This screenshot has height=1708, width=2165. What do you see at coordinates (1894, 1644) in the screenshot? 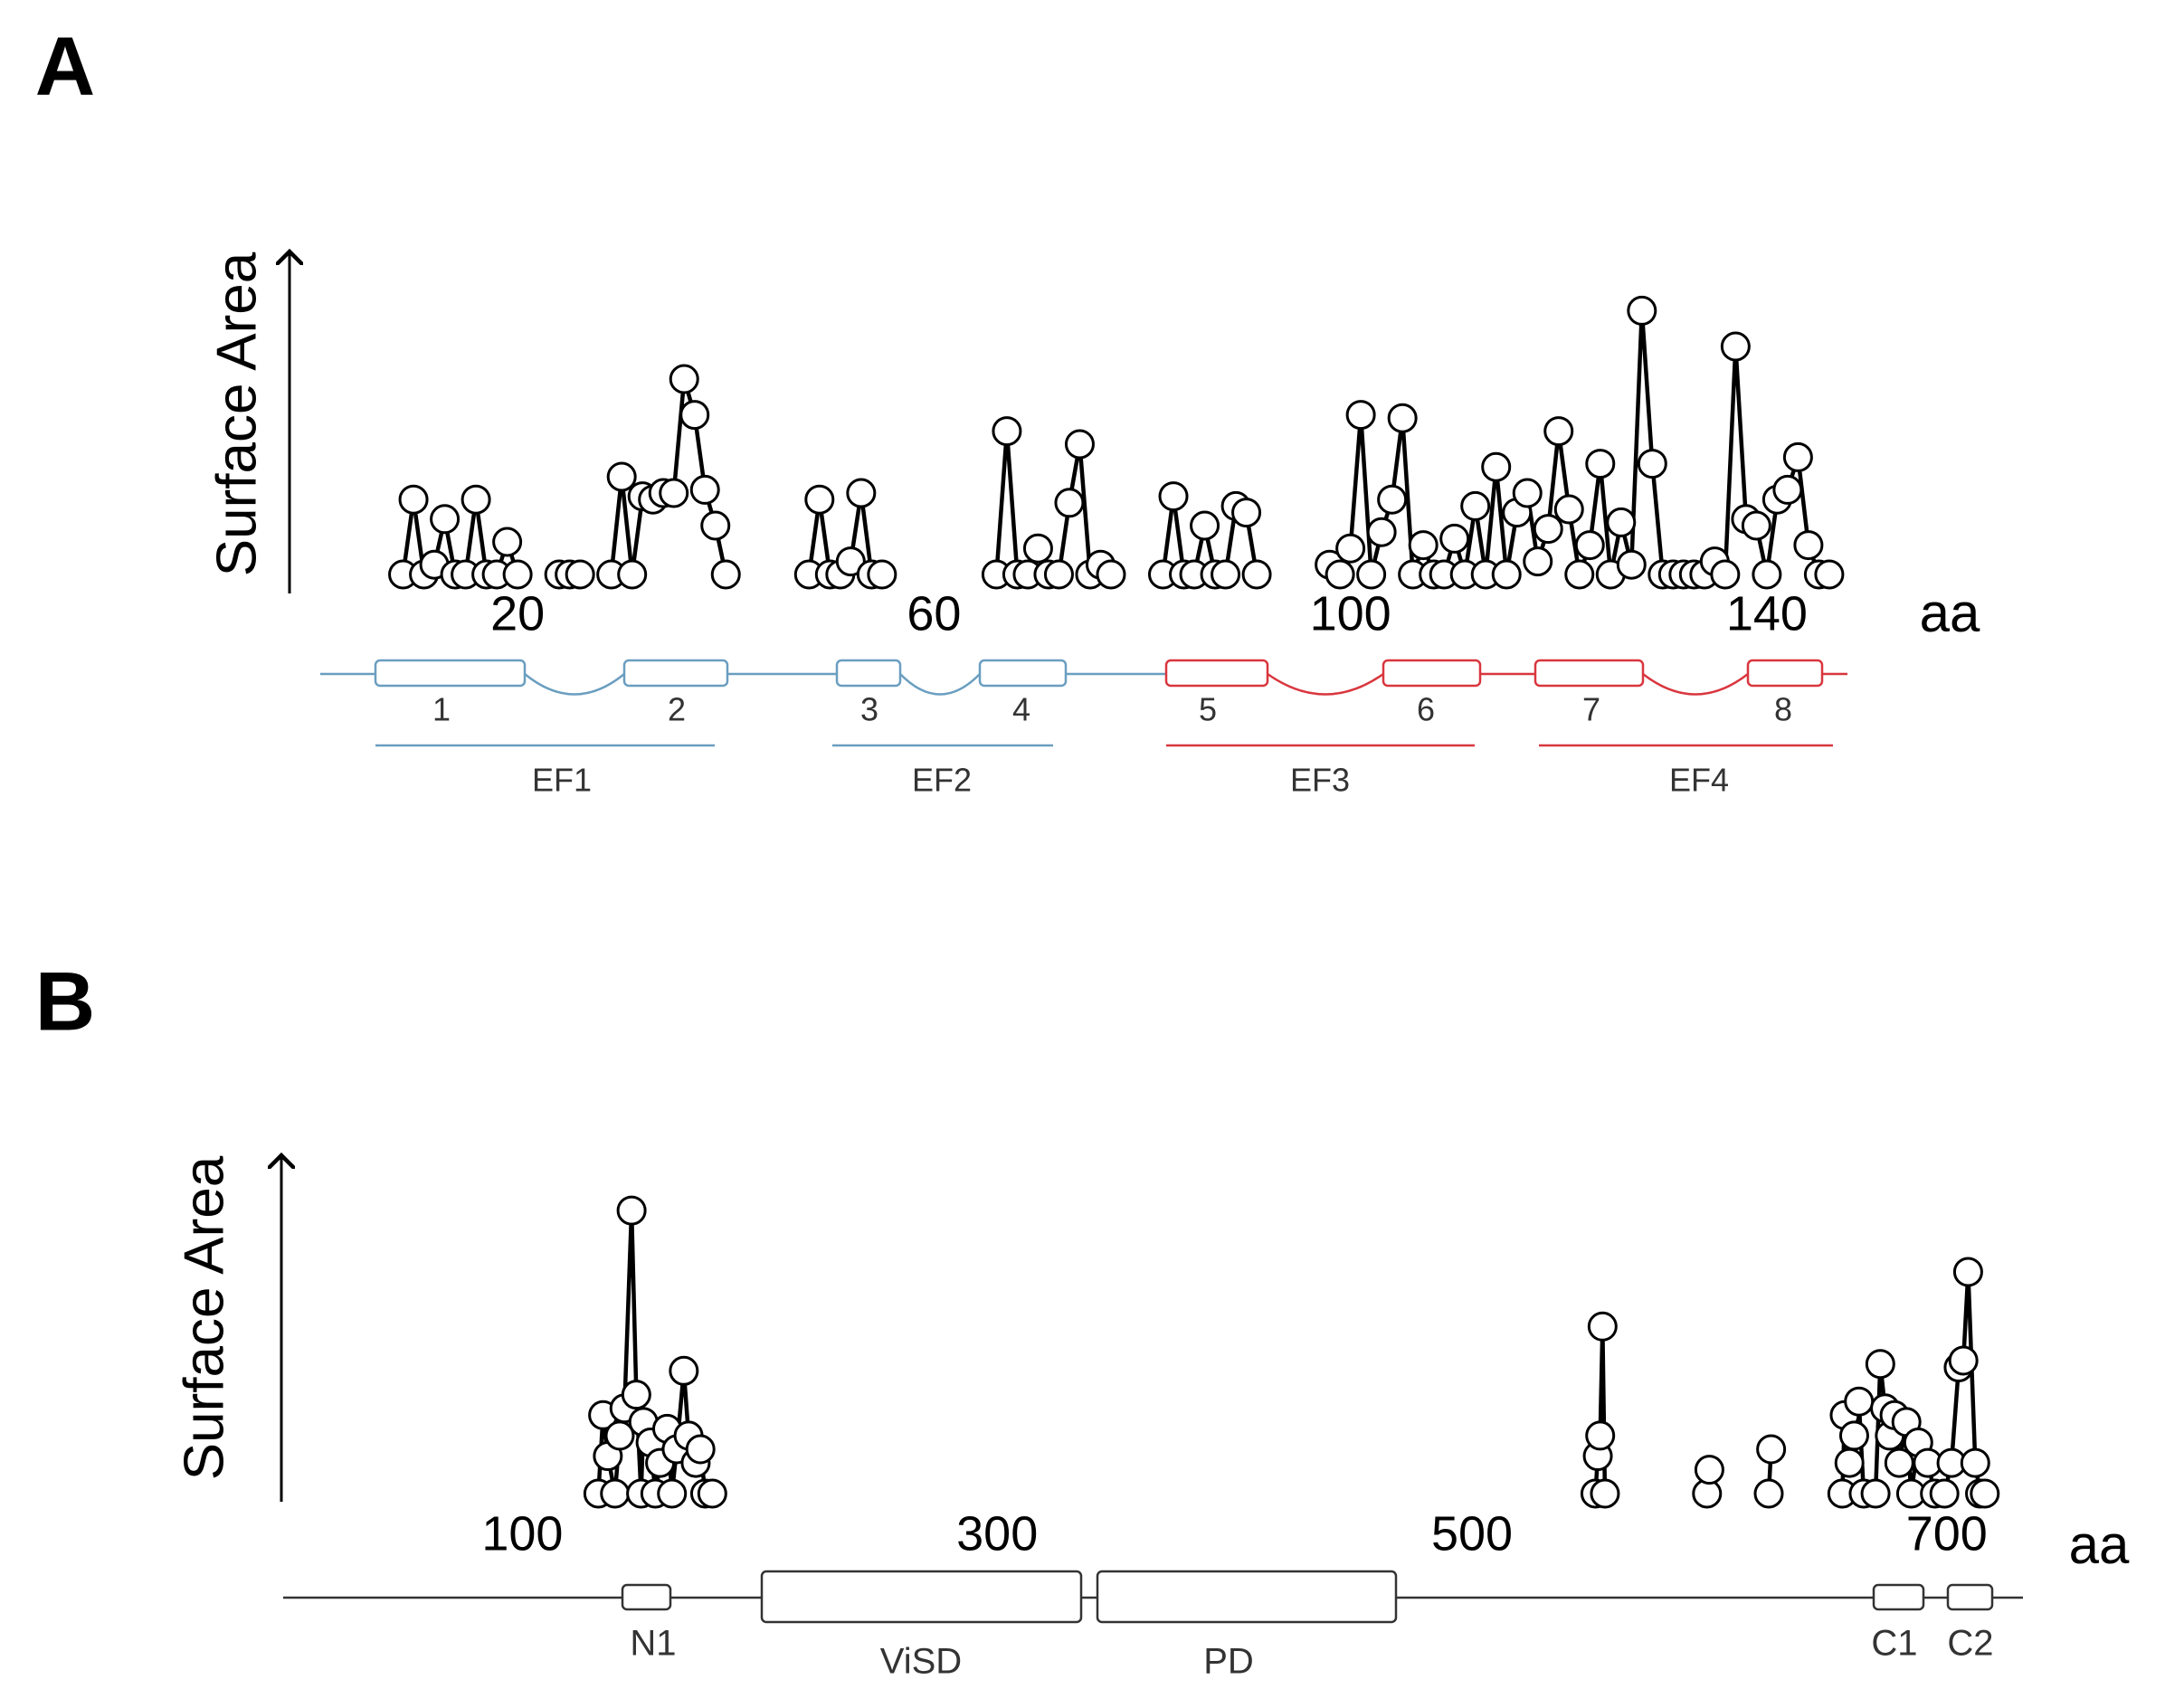
I see `domain-label: C1` at bounding box center [1894, 1644].